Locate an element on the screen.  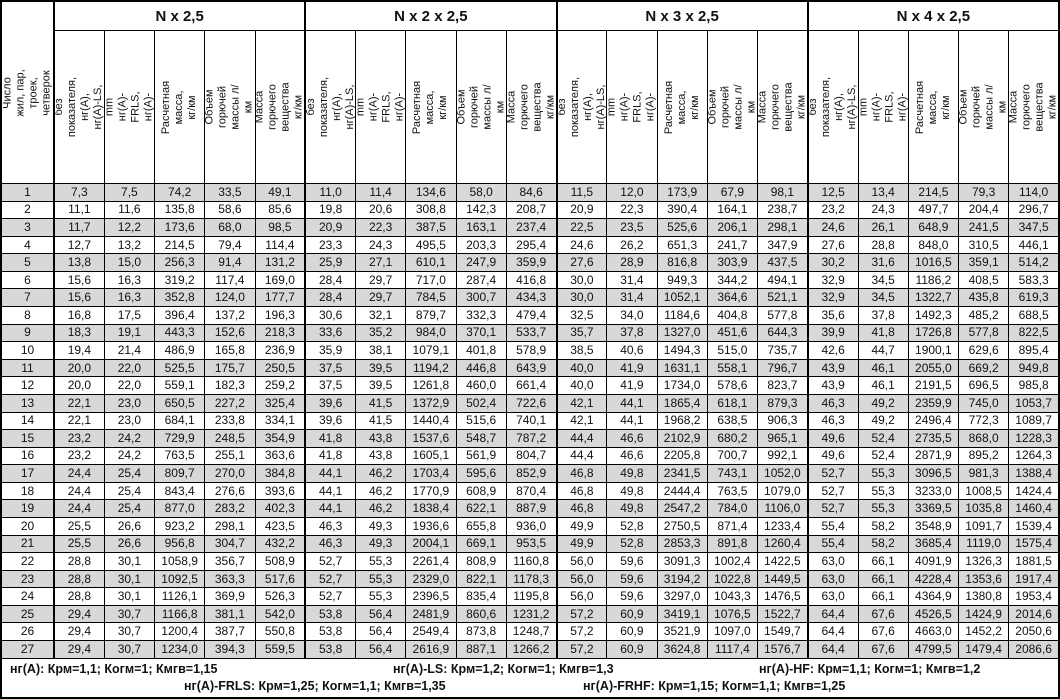
table-cell: 1476,5 is located at coordinates (782, 596).